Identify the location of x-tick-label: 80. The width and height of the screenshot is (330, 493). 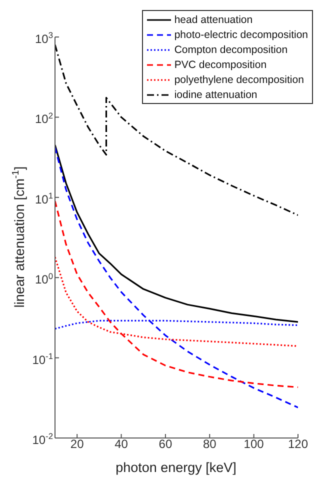
(209, 444).